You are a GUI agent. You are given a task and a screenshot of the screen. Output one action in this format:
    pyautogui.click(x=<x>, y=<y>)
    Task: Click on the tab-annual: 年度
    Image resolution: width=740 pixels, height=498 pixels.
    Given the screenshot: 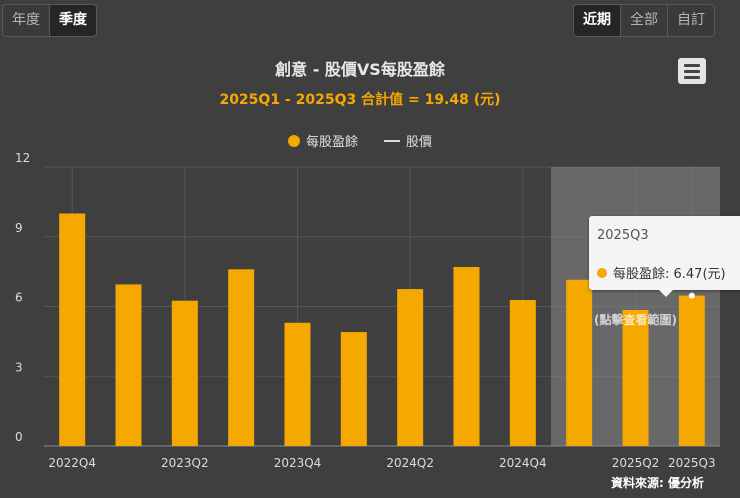 What is the action you would take?
    pyautogui.click(x=26, y=20)
    